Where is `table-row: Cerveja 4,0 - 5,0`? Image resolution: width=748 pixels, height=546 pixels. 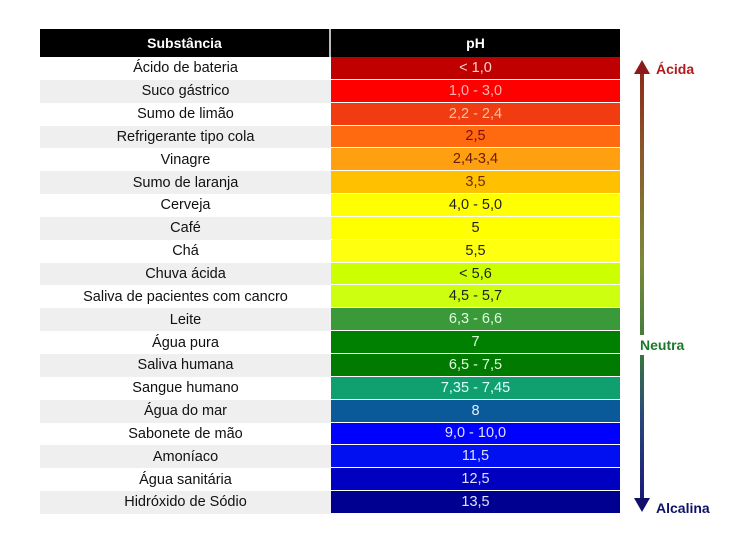 table-row: Cerveja 4,0 - 5,0 is located at coordinates (330, 205).